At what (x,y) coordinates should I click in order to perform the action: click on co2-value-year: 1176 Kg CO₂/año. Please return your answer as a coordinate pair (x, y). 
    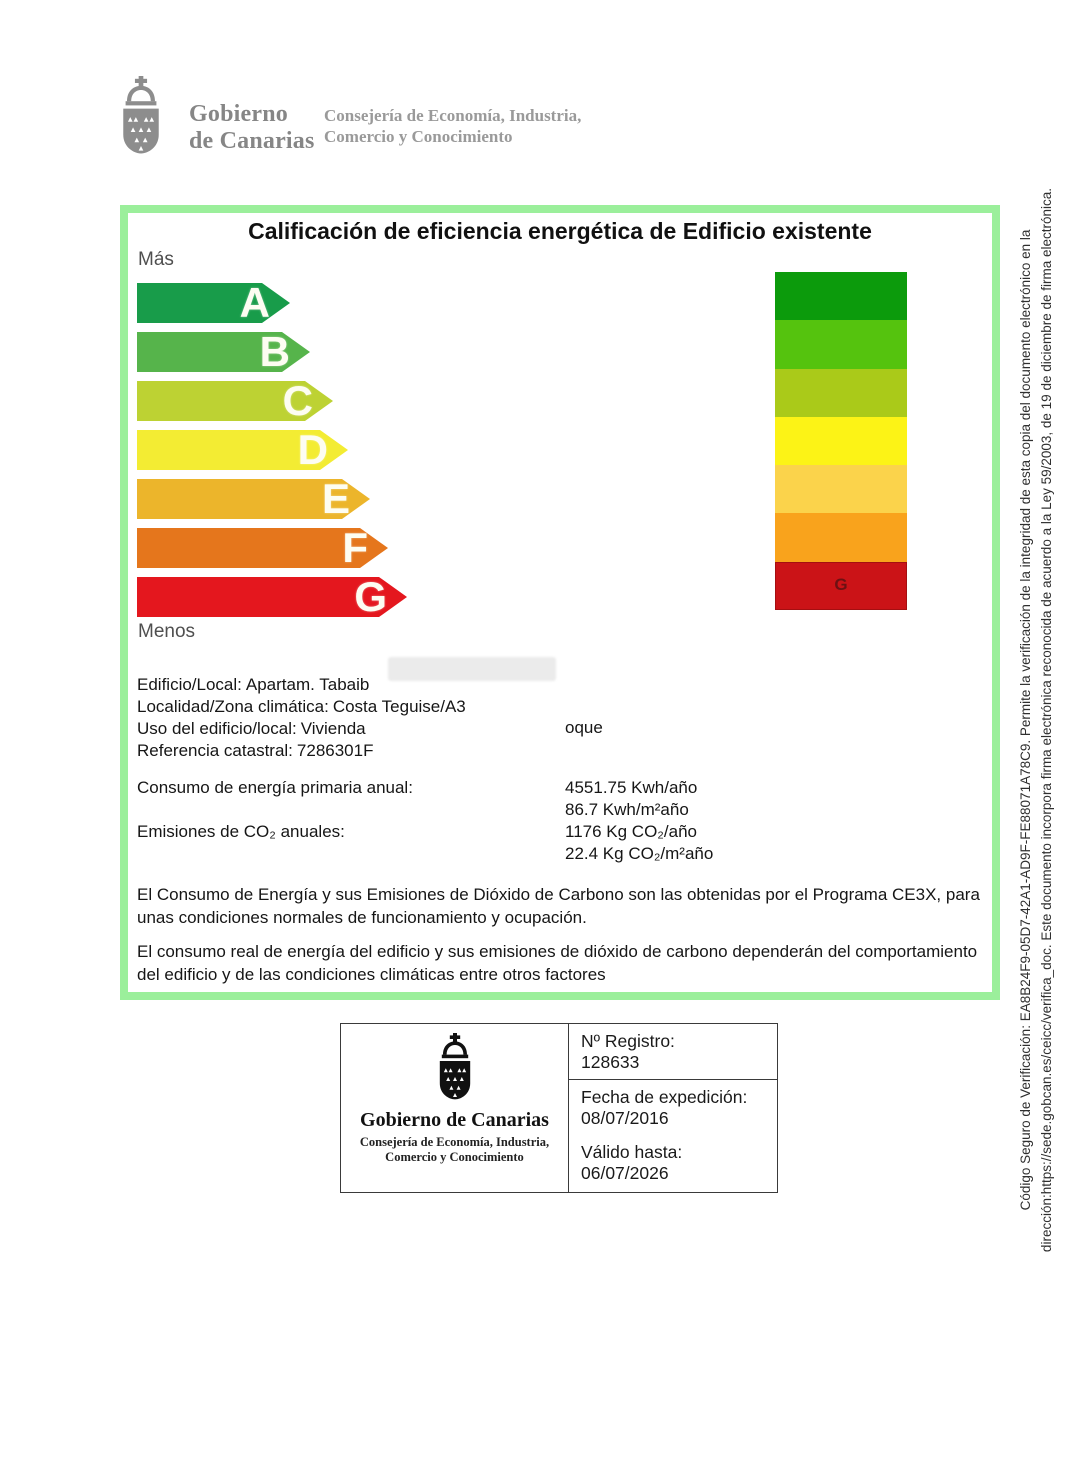
    Looking at the image, I should click on (631, 831).